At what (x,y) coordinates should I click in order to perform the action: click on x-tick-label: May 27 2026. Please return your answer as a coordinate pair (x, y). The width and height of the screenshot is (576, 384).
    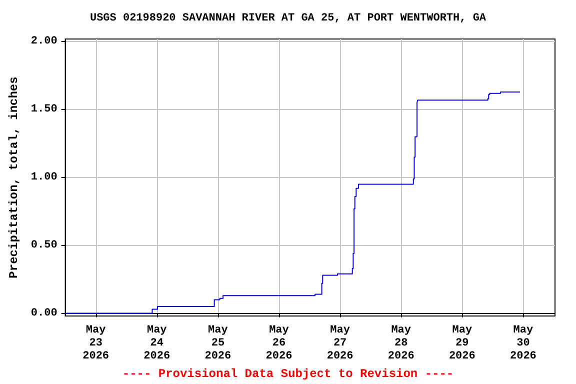
    Looking at the image, I should click on (340, 343).